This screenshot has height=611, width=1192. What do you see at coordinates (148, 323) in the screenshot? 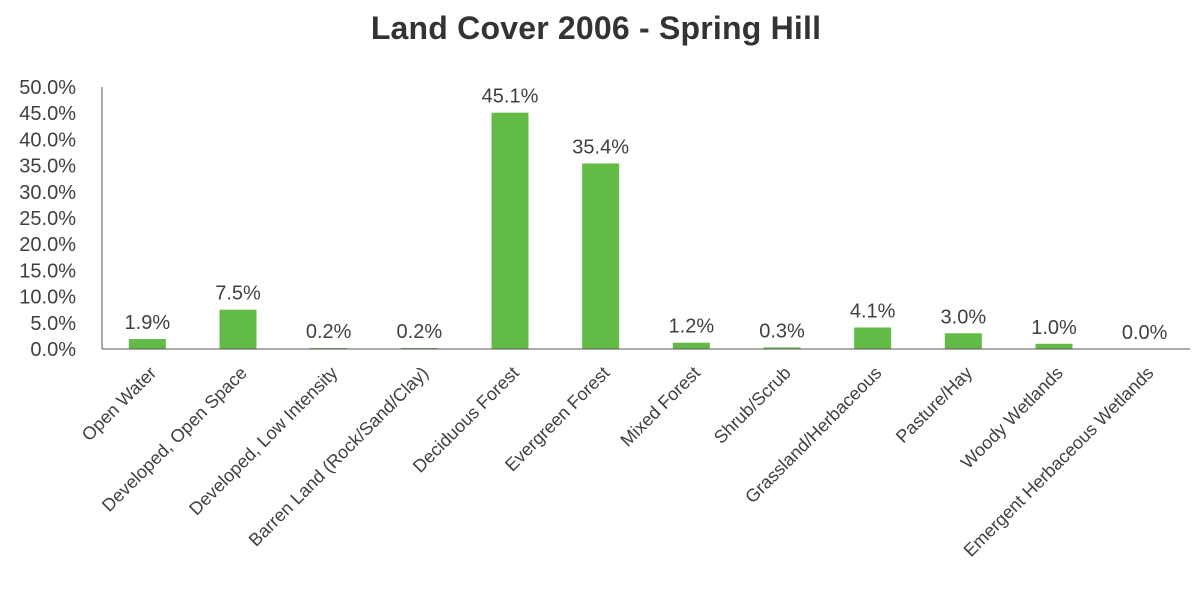
I see `data-label: 1.9%` at bounding box center [148, 323].